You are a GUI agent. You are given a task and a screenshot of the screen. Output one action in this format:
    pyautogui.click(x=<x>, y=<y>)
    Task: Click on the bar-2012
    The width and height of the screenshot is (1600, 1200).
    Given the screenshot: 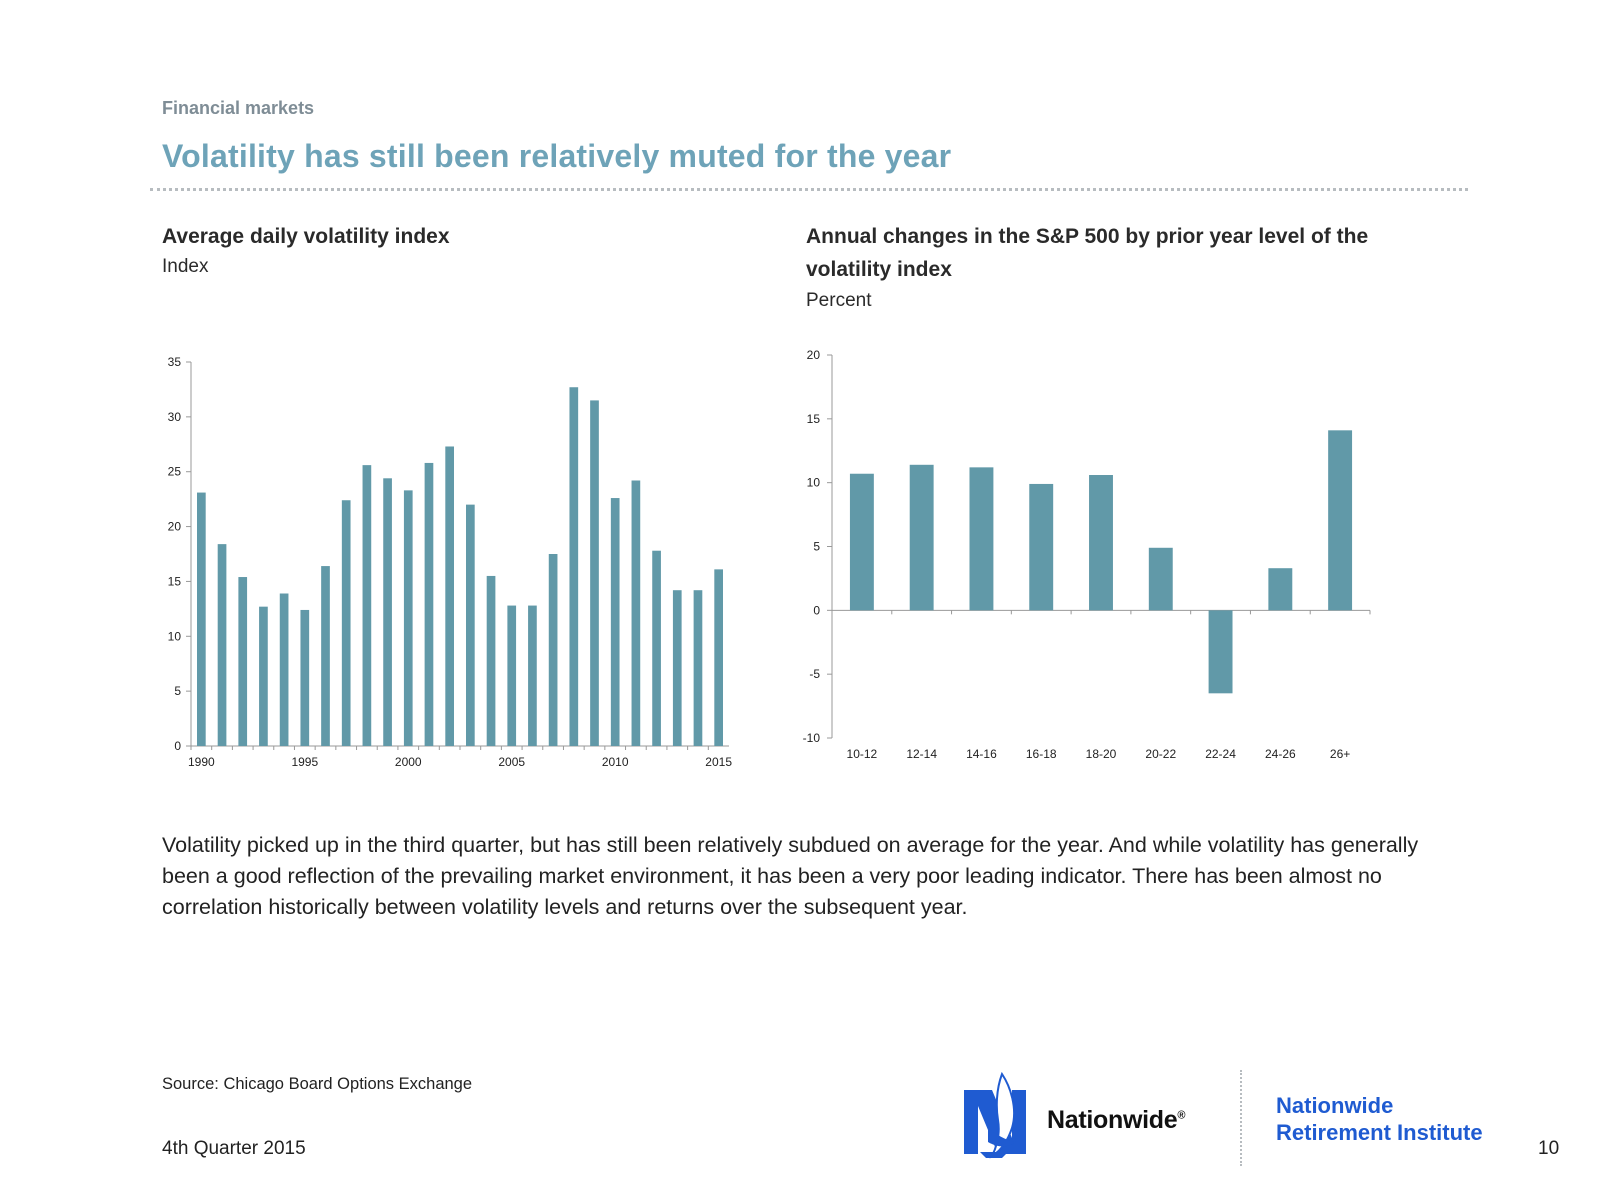 What is the action you would take?
    pyautogui.click(x=656, y=648)
    